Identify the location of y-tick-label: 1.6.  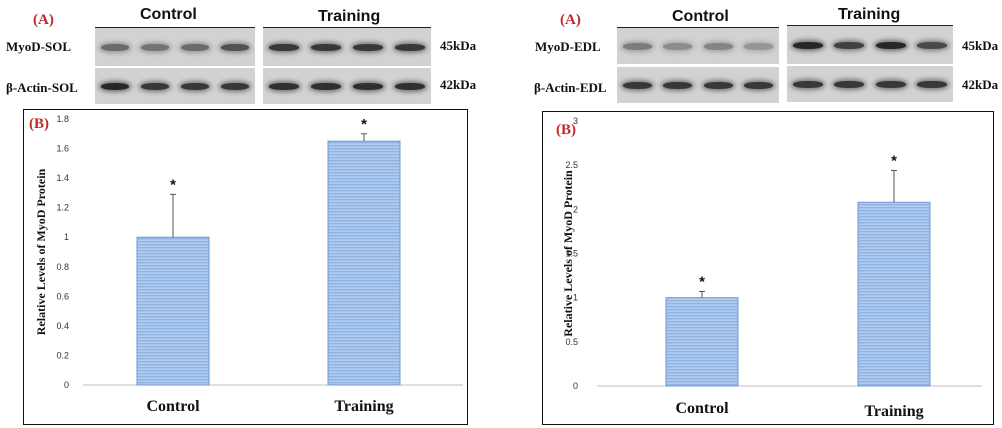
(62, 149).